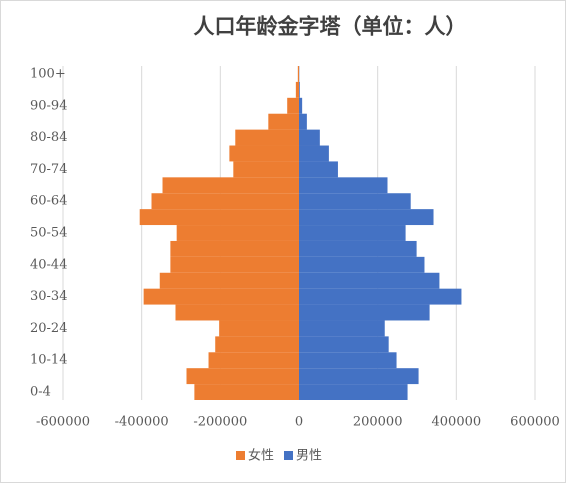 The image size is (566, 483). I want to click on legend-label: 男性, so click(309, 456).